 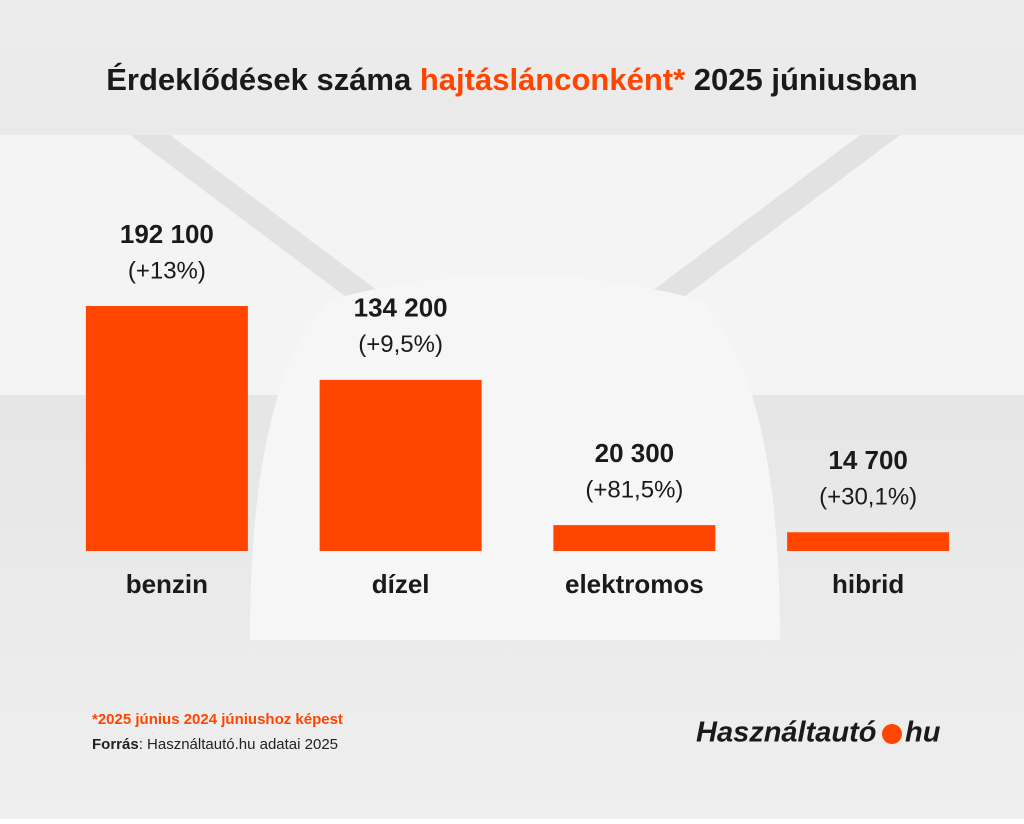 I want to click on source: Forrás: Használtautó.hu adatai 2025, so click(x=215, y=744).